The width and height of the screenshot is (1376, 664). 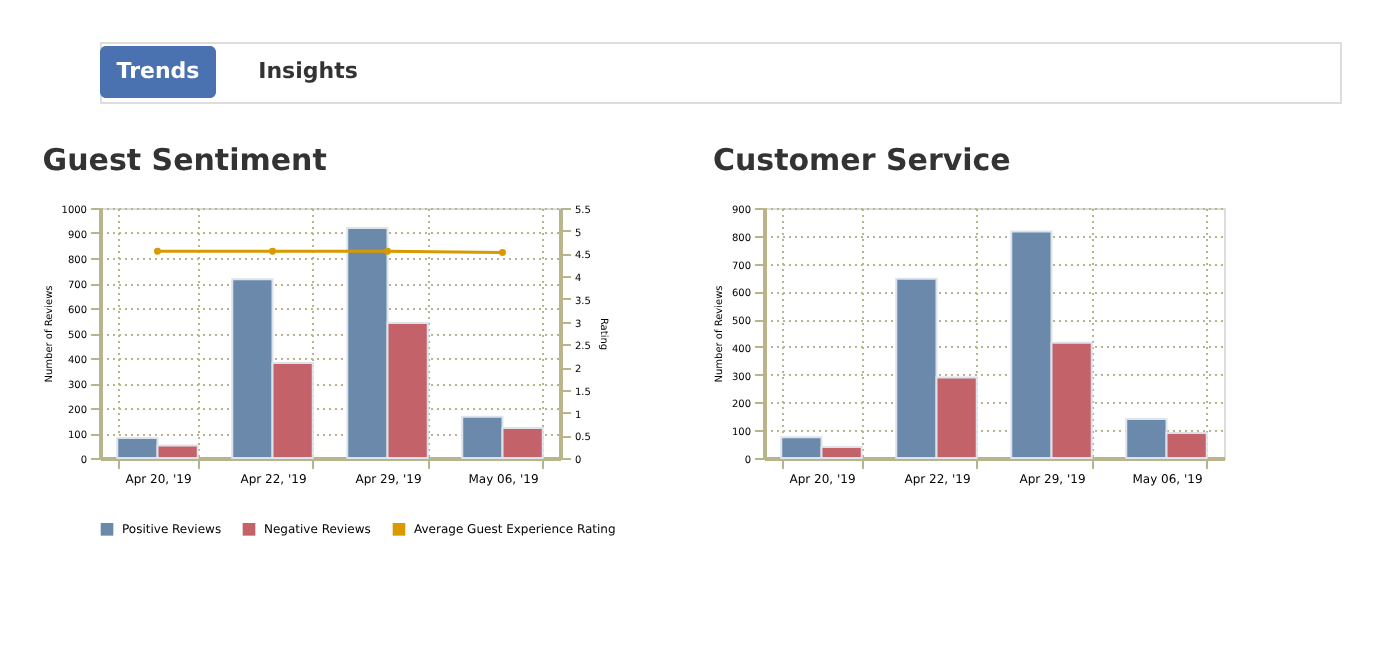 What do you see at coordinates (861, 160) in the screenshot?
I see `chart-title: Customer Service` at bounding box center [861, 160].